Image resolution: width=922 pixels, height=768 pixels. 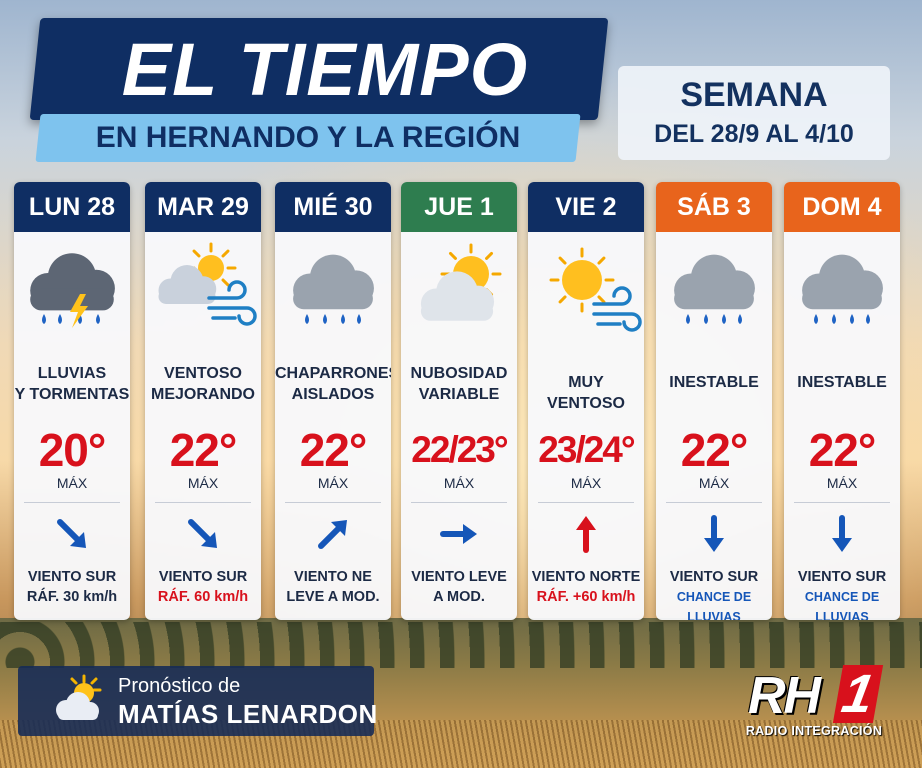 I want to click on arrow-right-icon, so click(x=458, y=534).